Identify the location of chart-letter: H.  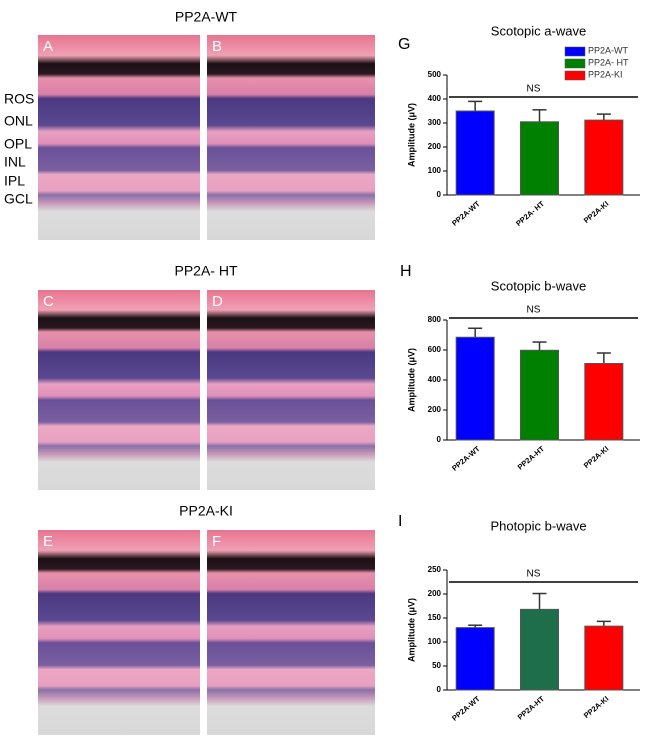
(406, 271).